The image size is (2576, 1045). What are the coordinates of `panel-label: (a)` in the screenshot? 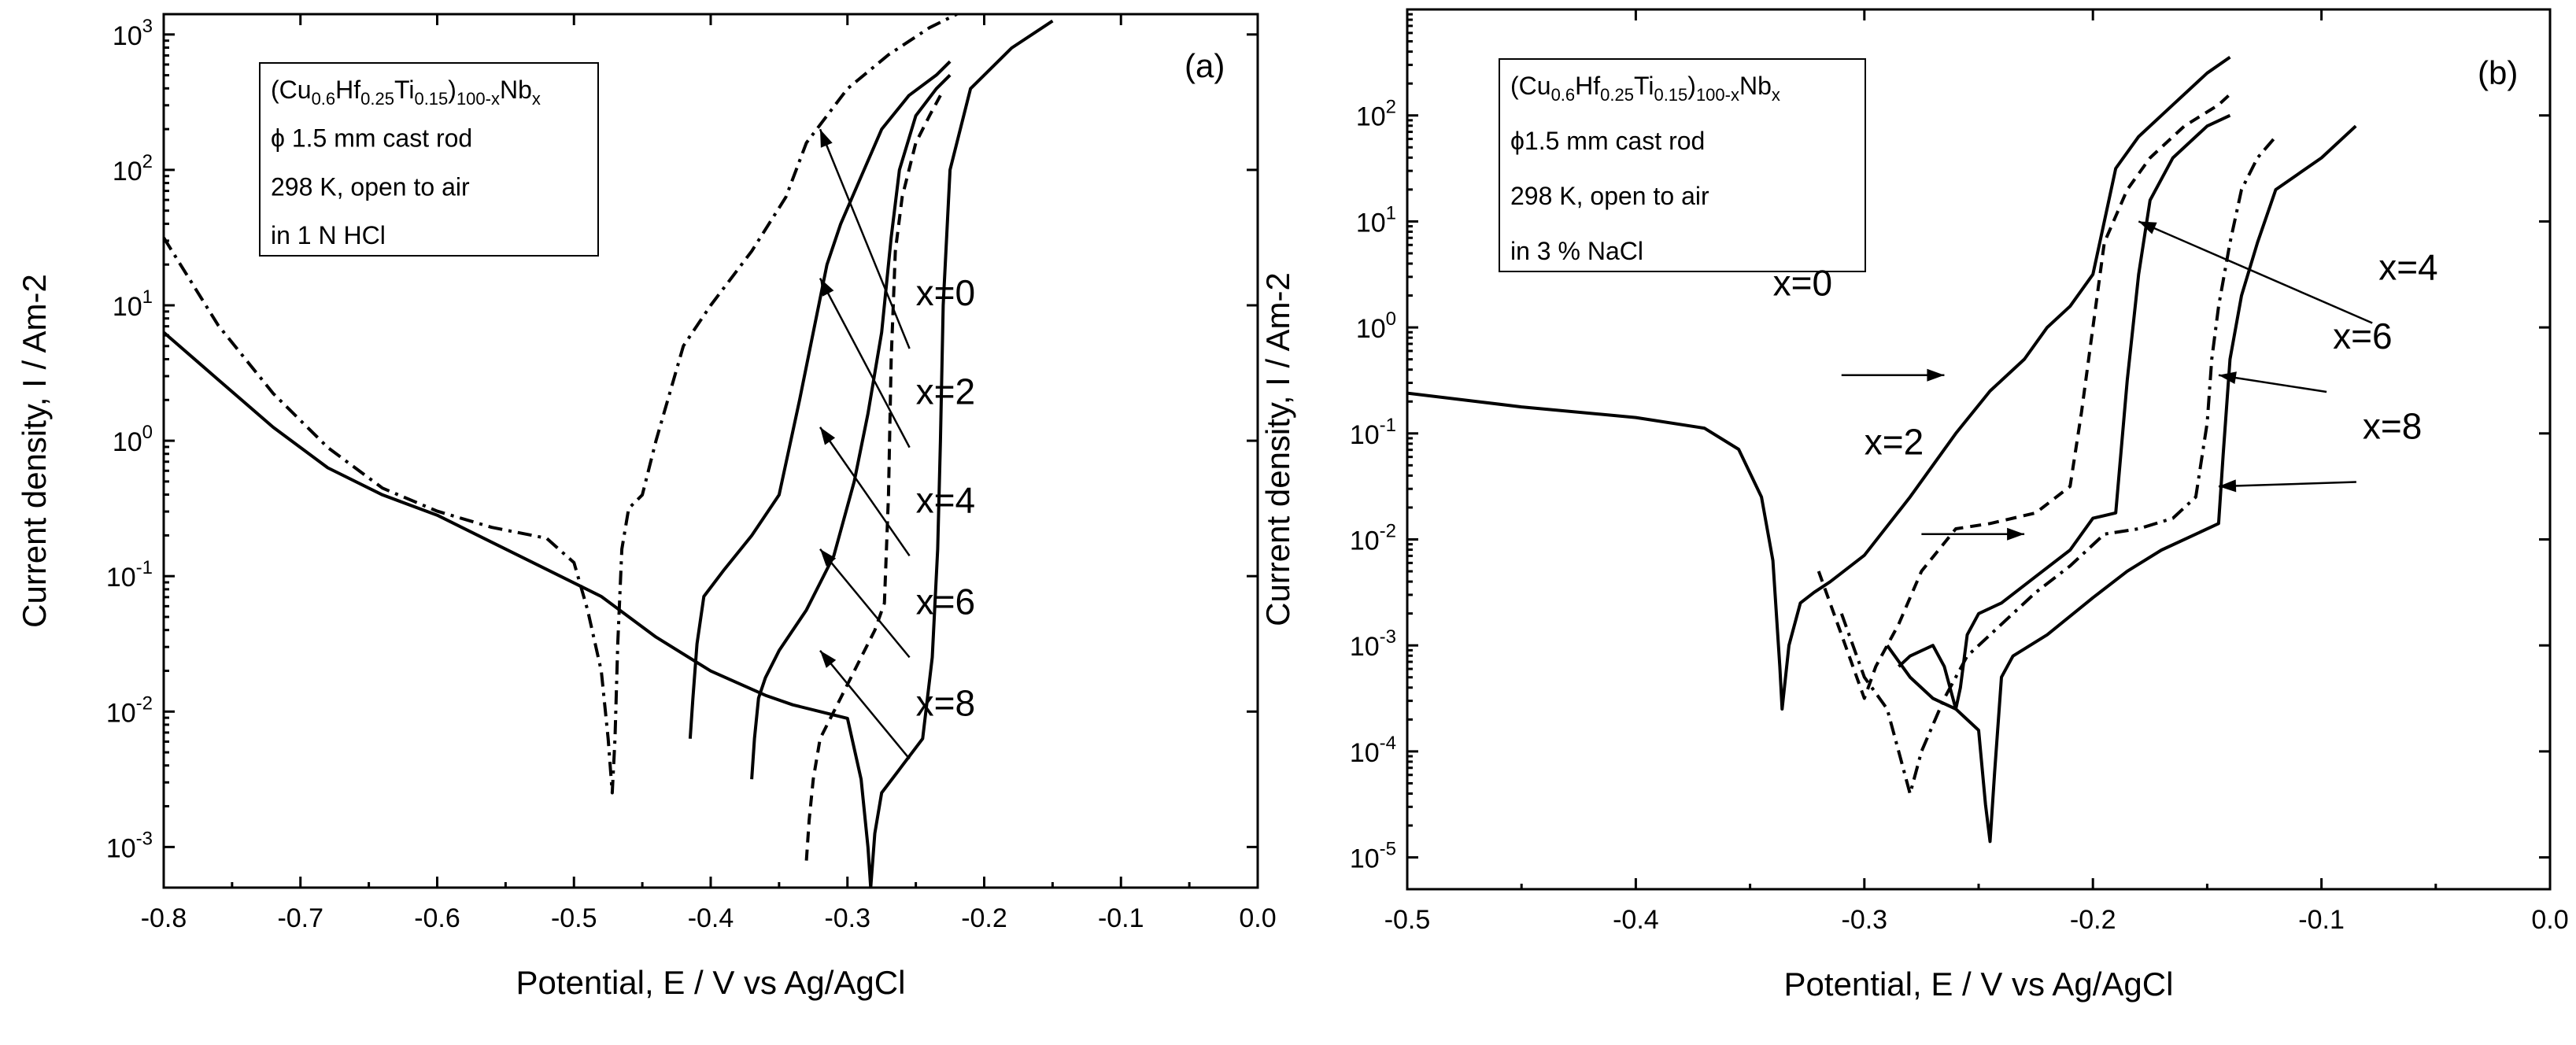 It's located at (1205, 65).